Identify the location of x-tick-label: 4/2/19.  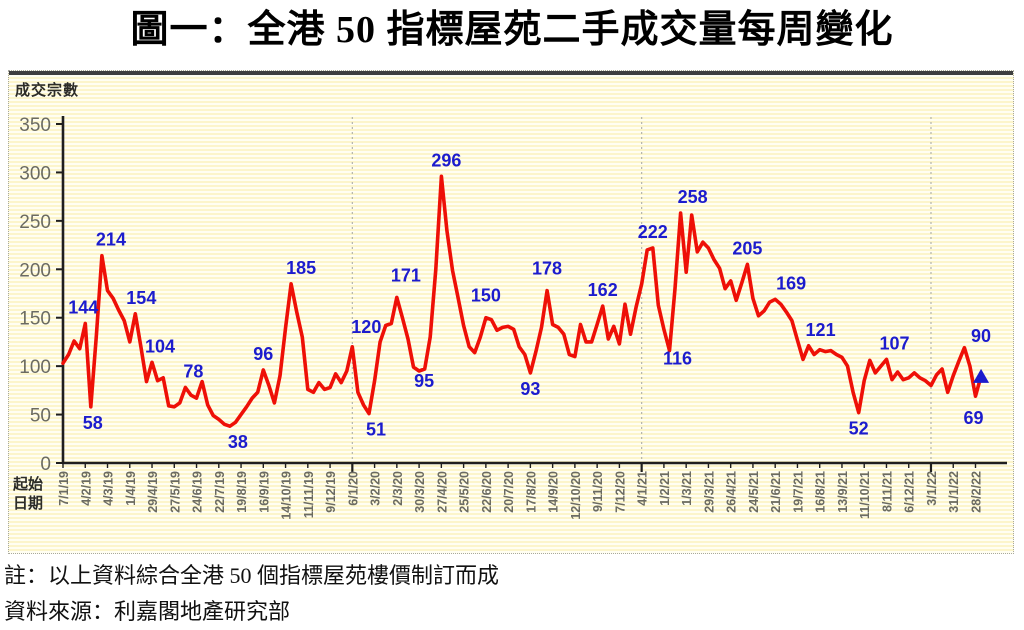
(86, 488).